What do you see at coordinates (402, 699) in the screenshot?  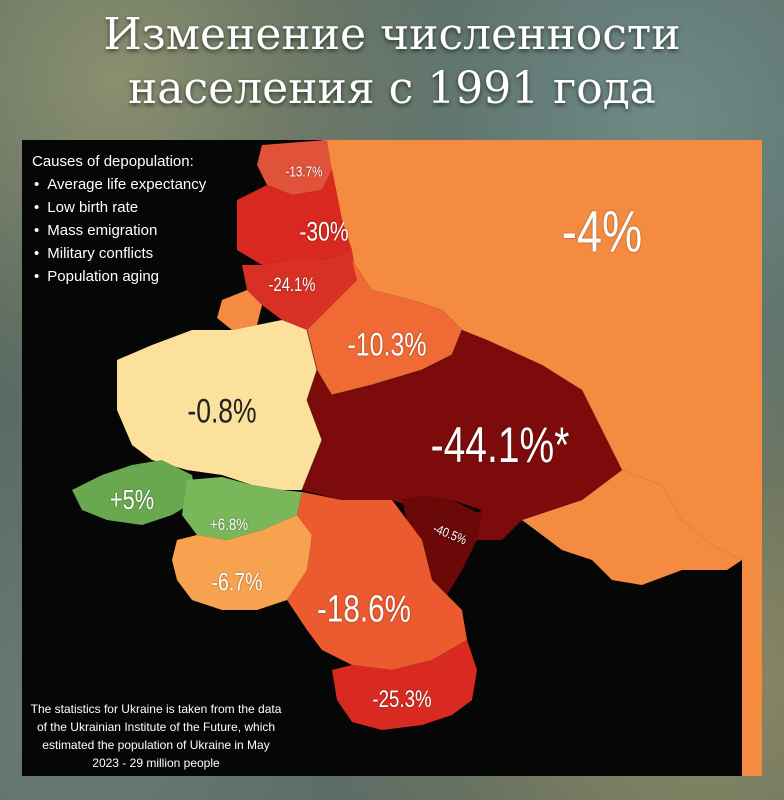 I see `label-bulgaria: -25.3%` at bounding box center [402, 699].